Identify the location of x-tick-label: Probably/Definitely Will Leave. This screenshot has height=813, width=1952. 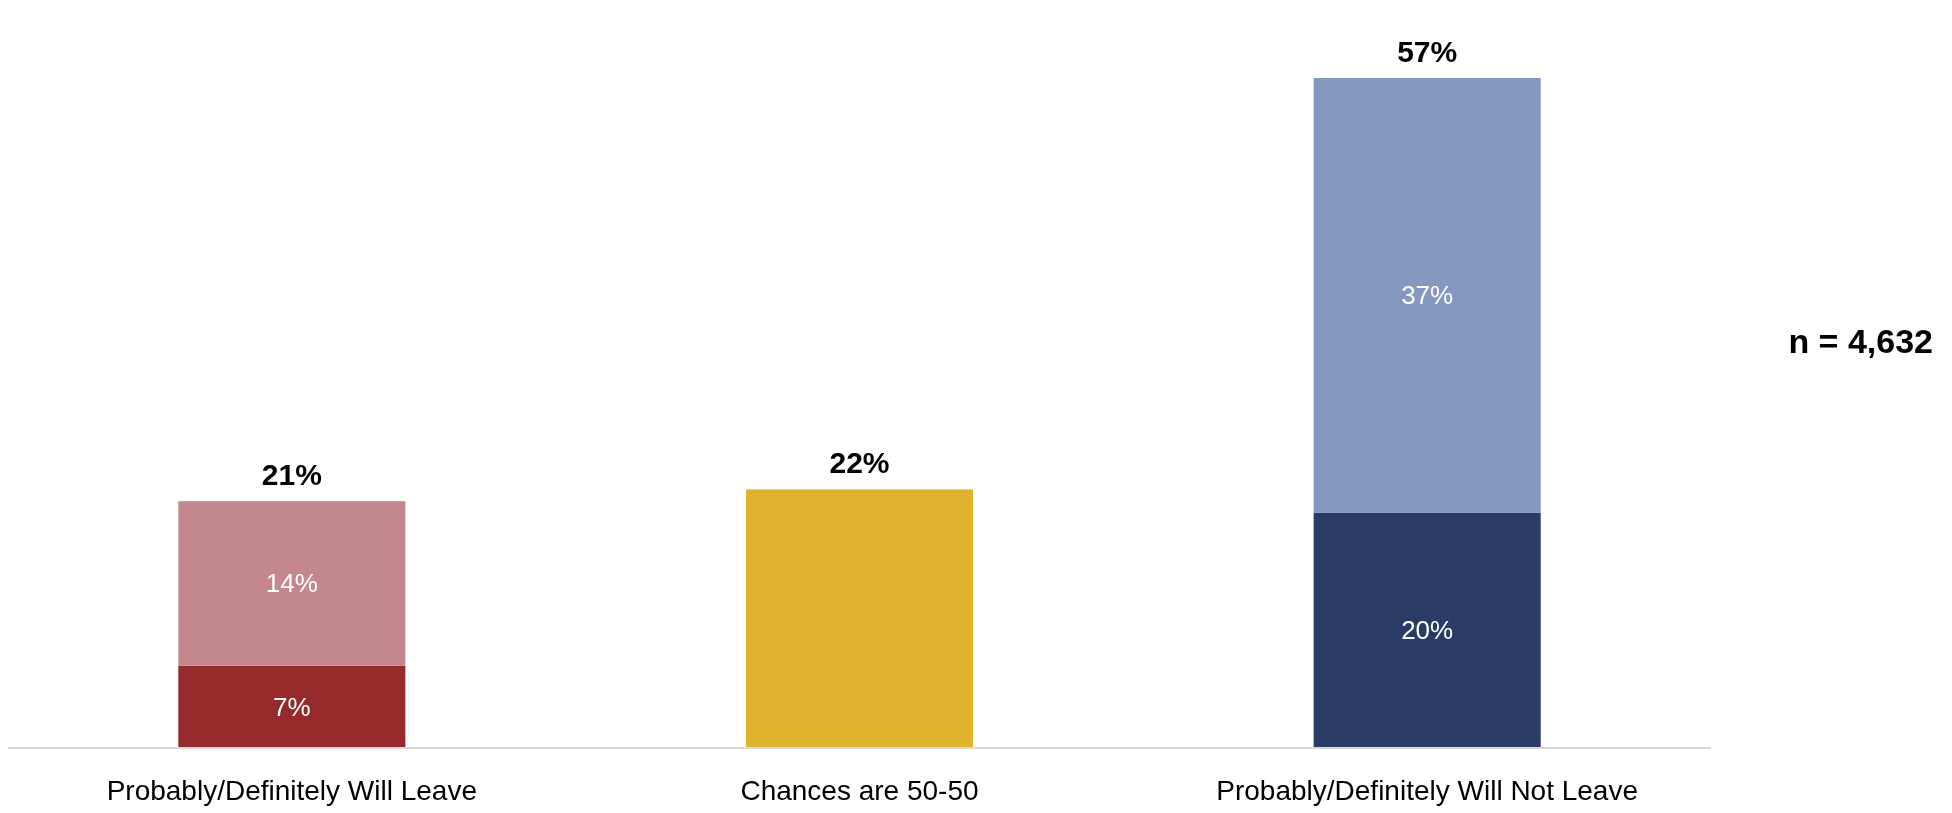
(292, 790).